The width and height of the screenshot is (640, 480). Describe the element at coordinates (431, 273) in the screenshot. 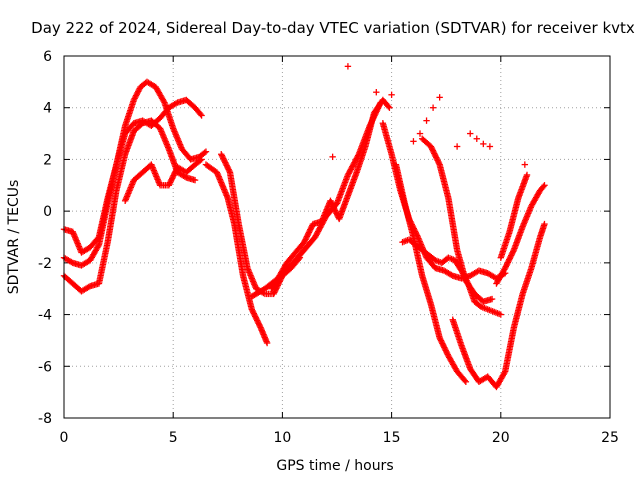

I see `series-fall-c` at that location.